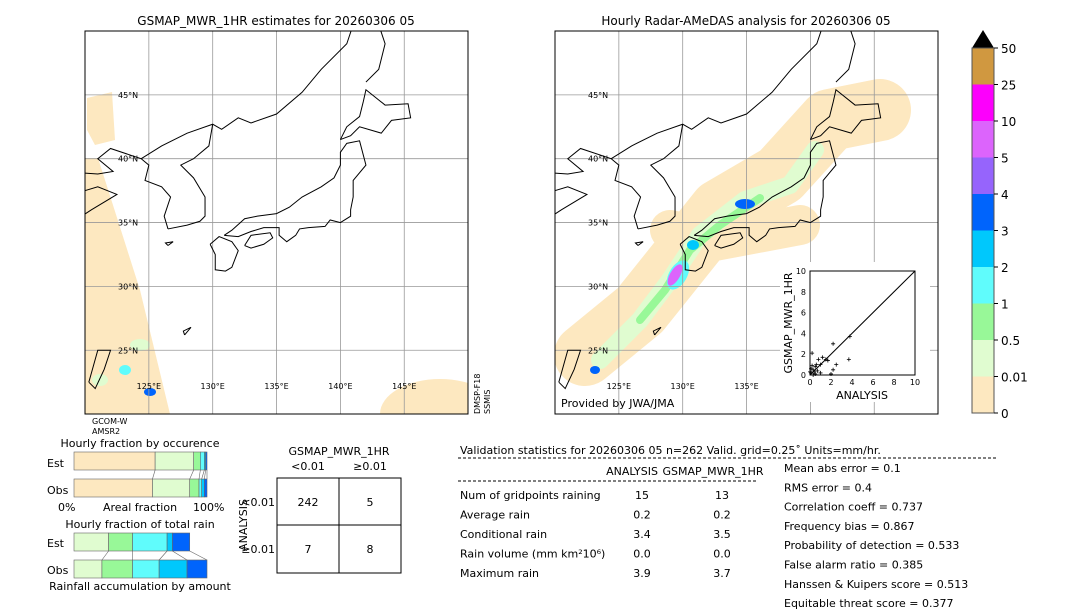 Image resolution: width=1080 pixels, height=612 pixels. I want to click on stats-score: Hanssen & Kuipers score = 0.513, so click(876, 584).